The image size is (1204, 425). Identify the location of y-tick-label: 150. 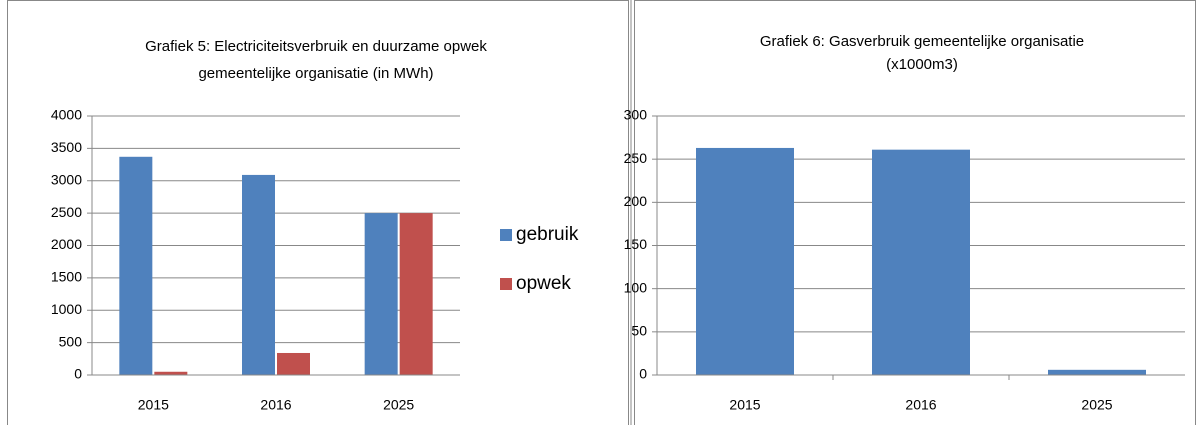
(636, 244).